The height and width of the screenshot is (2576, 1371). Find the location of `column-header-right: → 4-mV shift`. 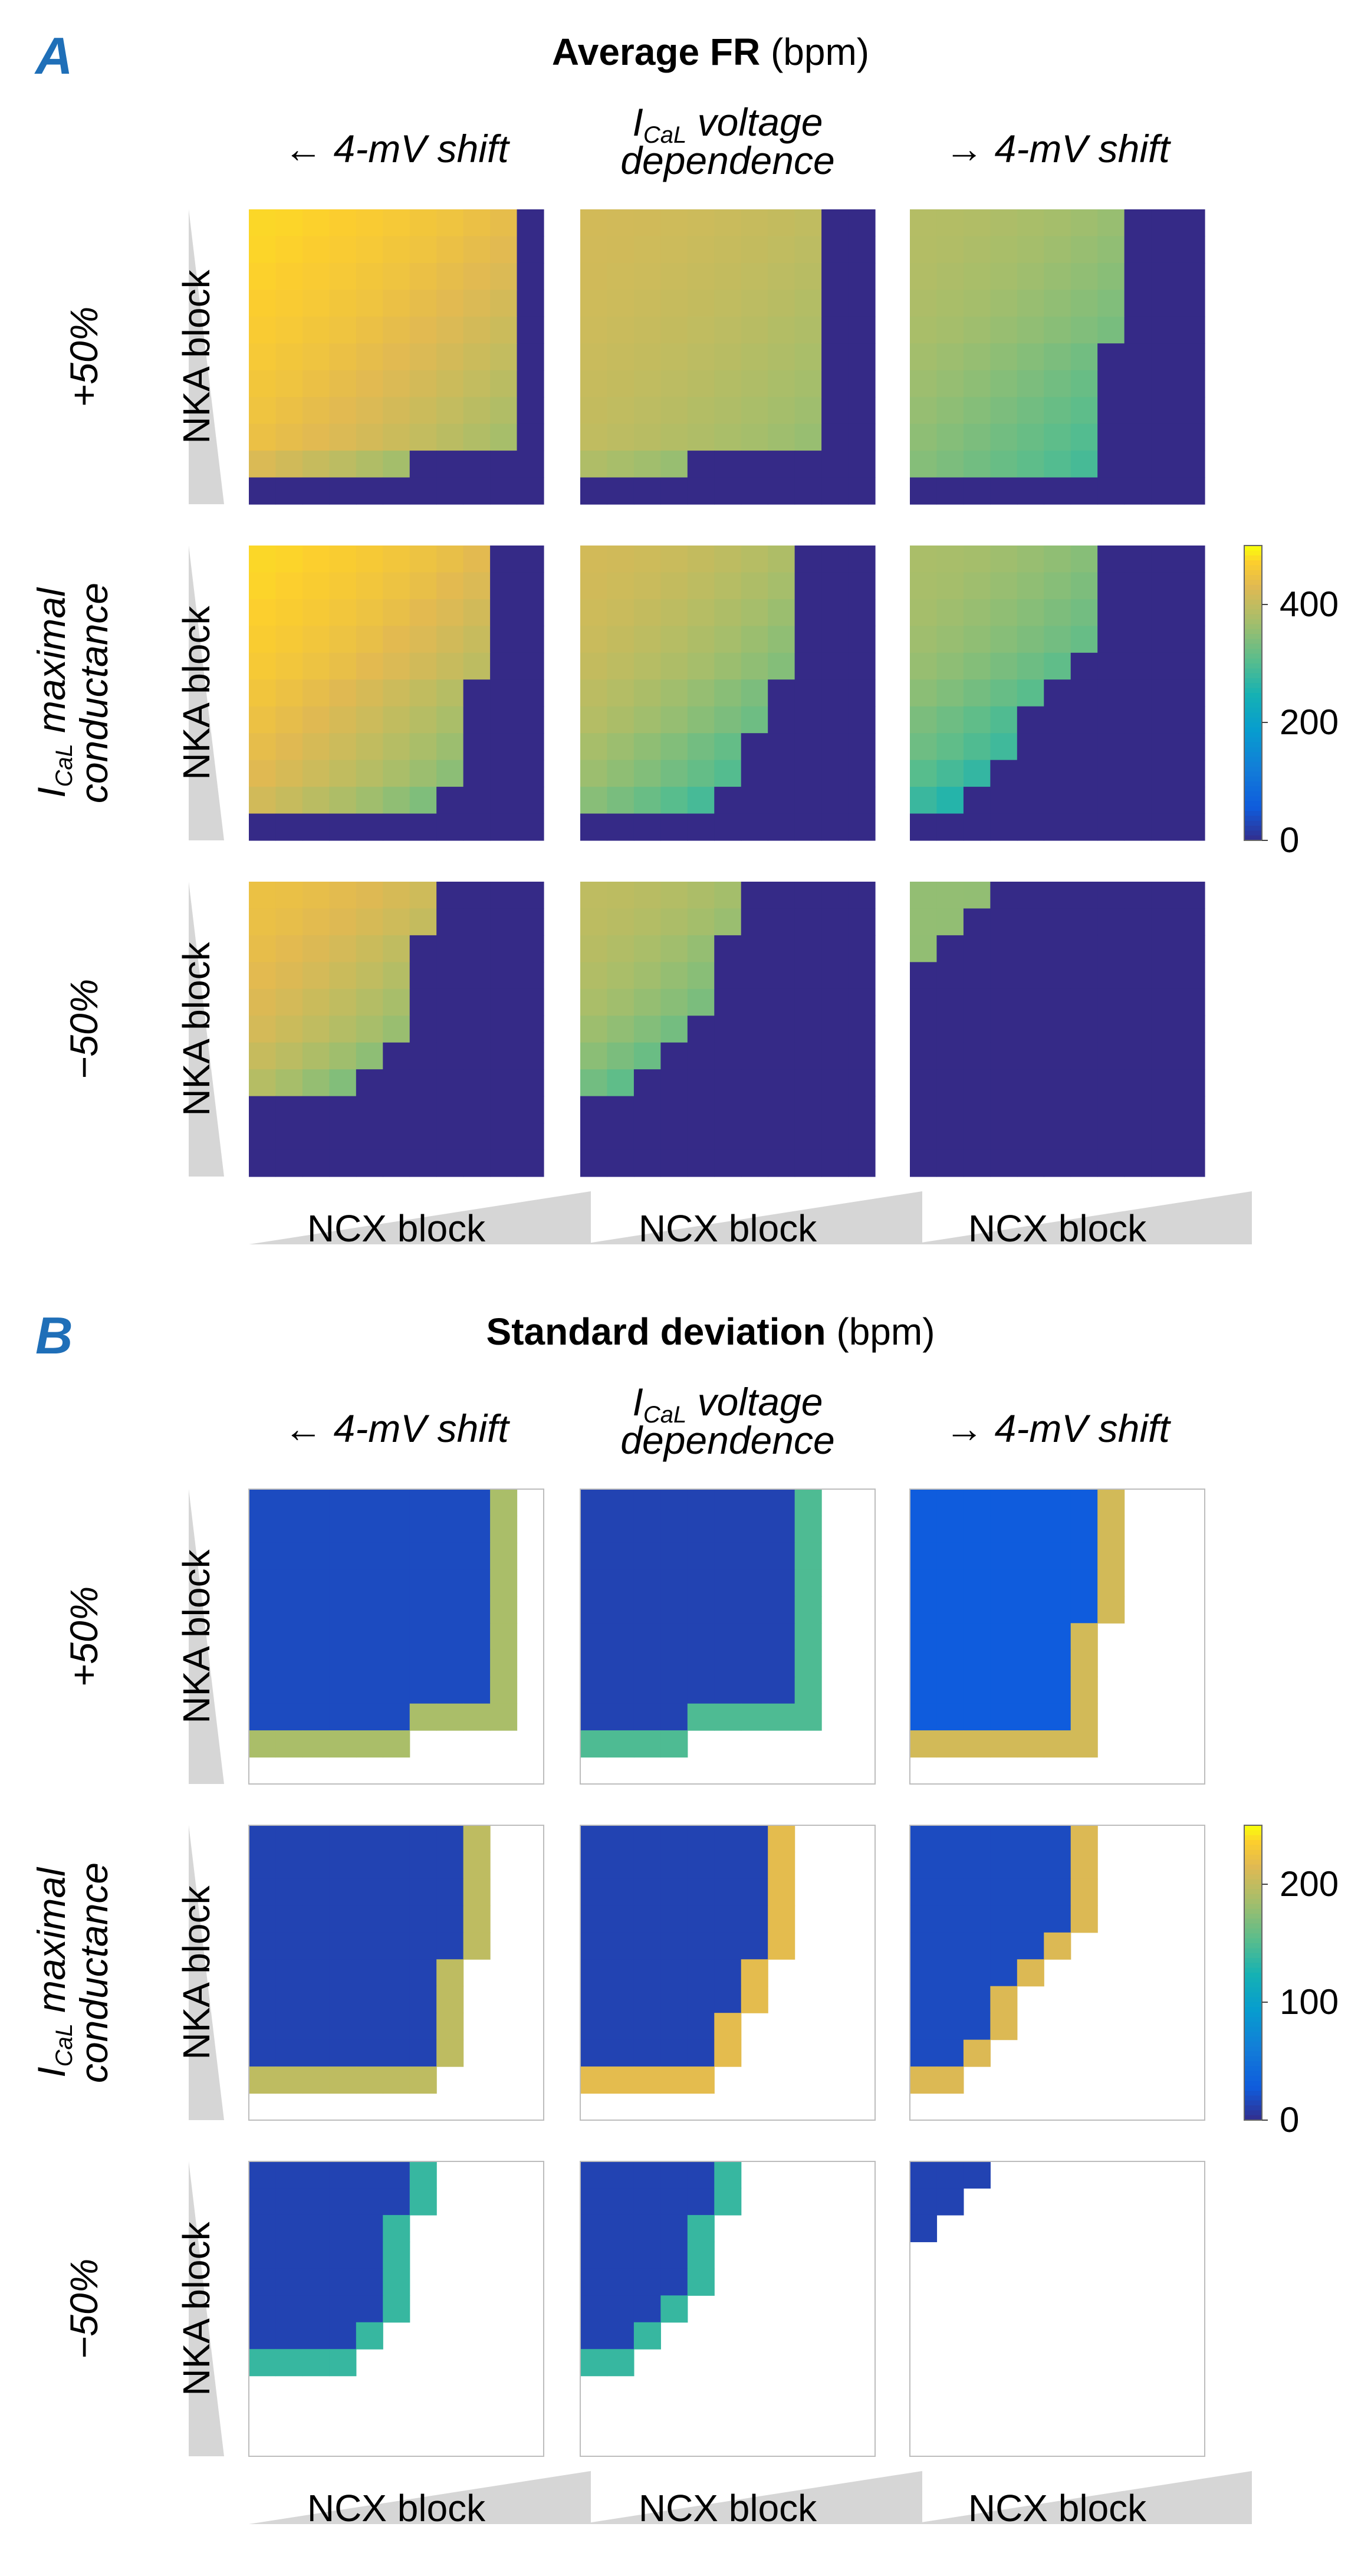

column-header-right: → 4-mV shift is located at coordinates (1058, 1428).